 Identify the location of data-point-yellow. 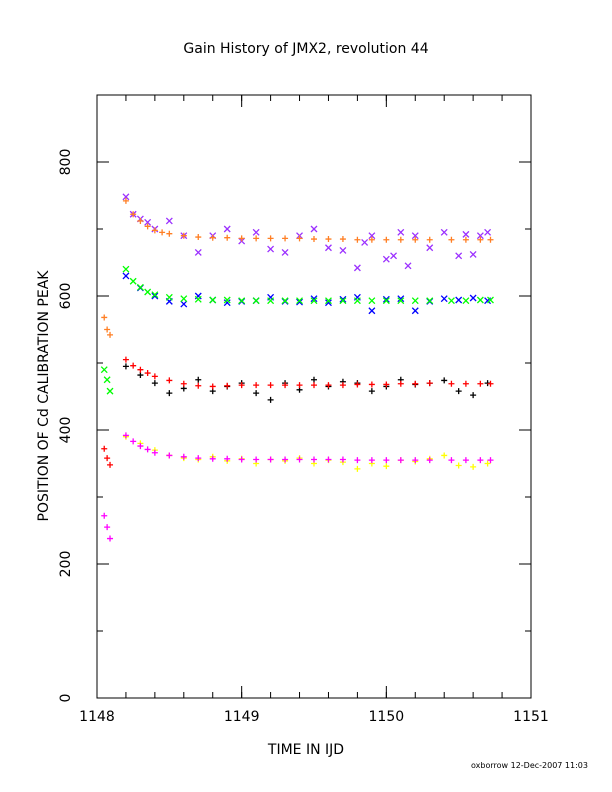
(487, 463).